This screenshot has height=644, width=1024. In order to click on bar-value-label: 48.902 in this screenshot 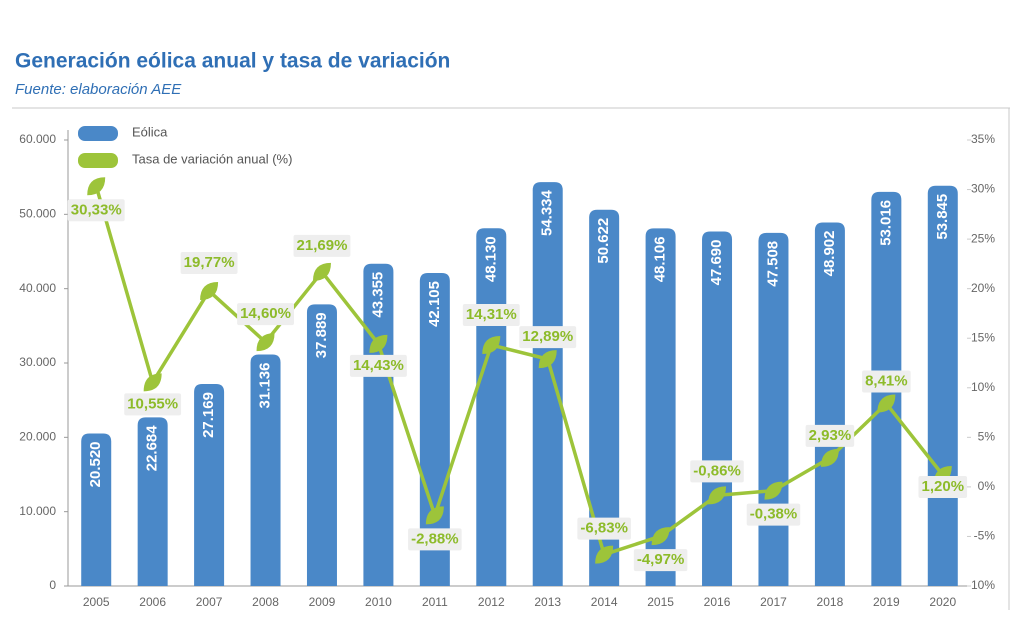, I will do `click(829, 253)`.